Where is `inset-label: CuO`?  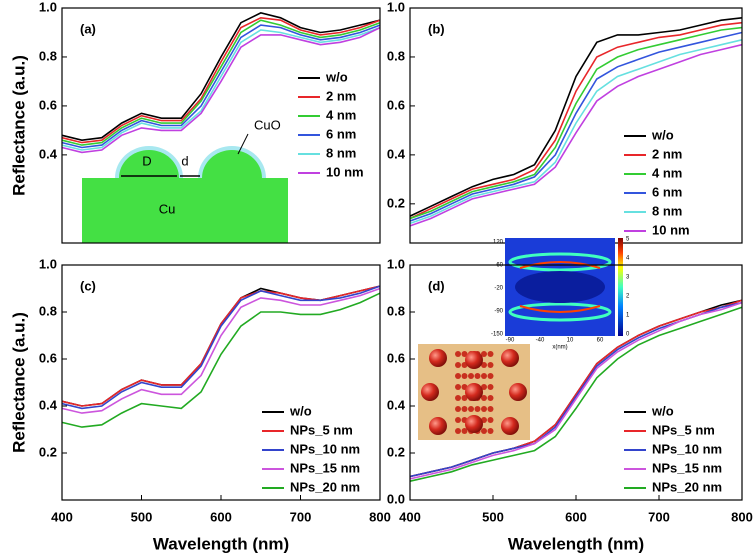
inset-label: CuO is located at coordinates (267, 124).